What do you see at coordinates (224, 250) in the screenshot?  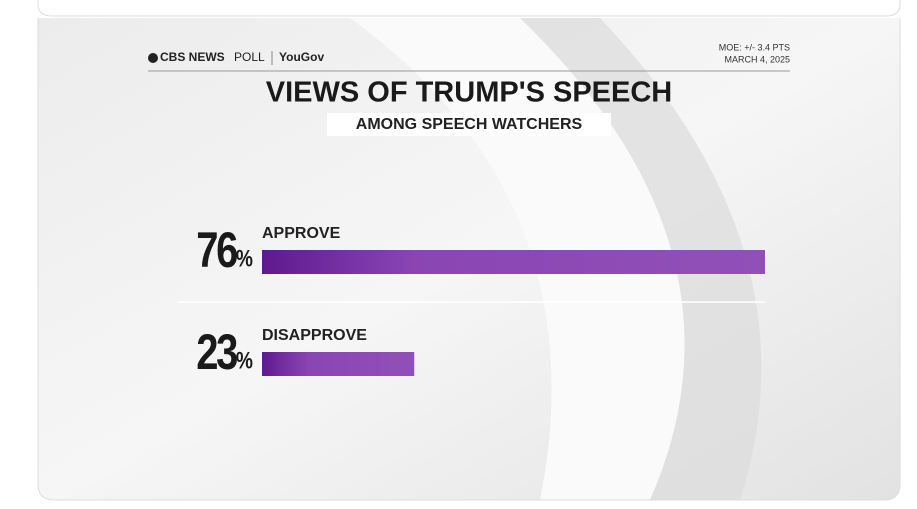 I see `value-label: 76%` at bounding box center [224, 250].